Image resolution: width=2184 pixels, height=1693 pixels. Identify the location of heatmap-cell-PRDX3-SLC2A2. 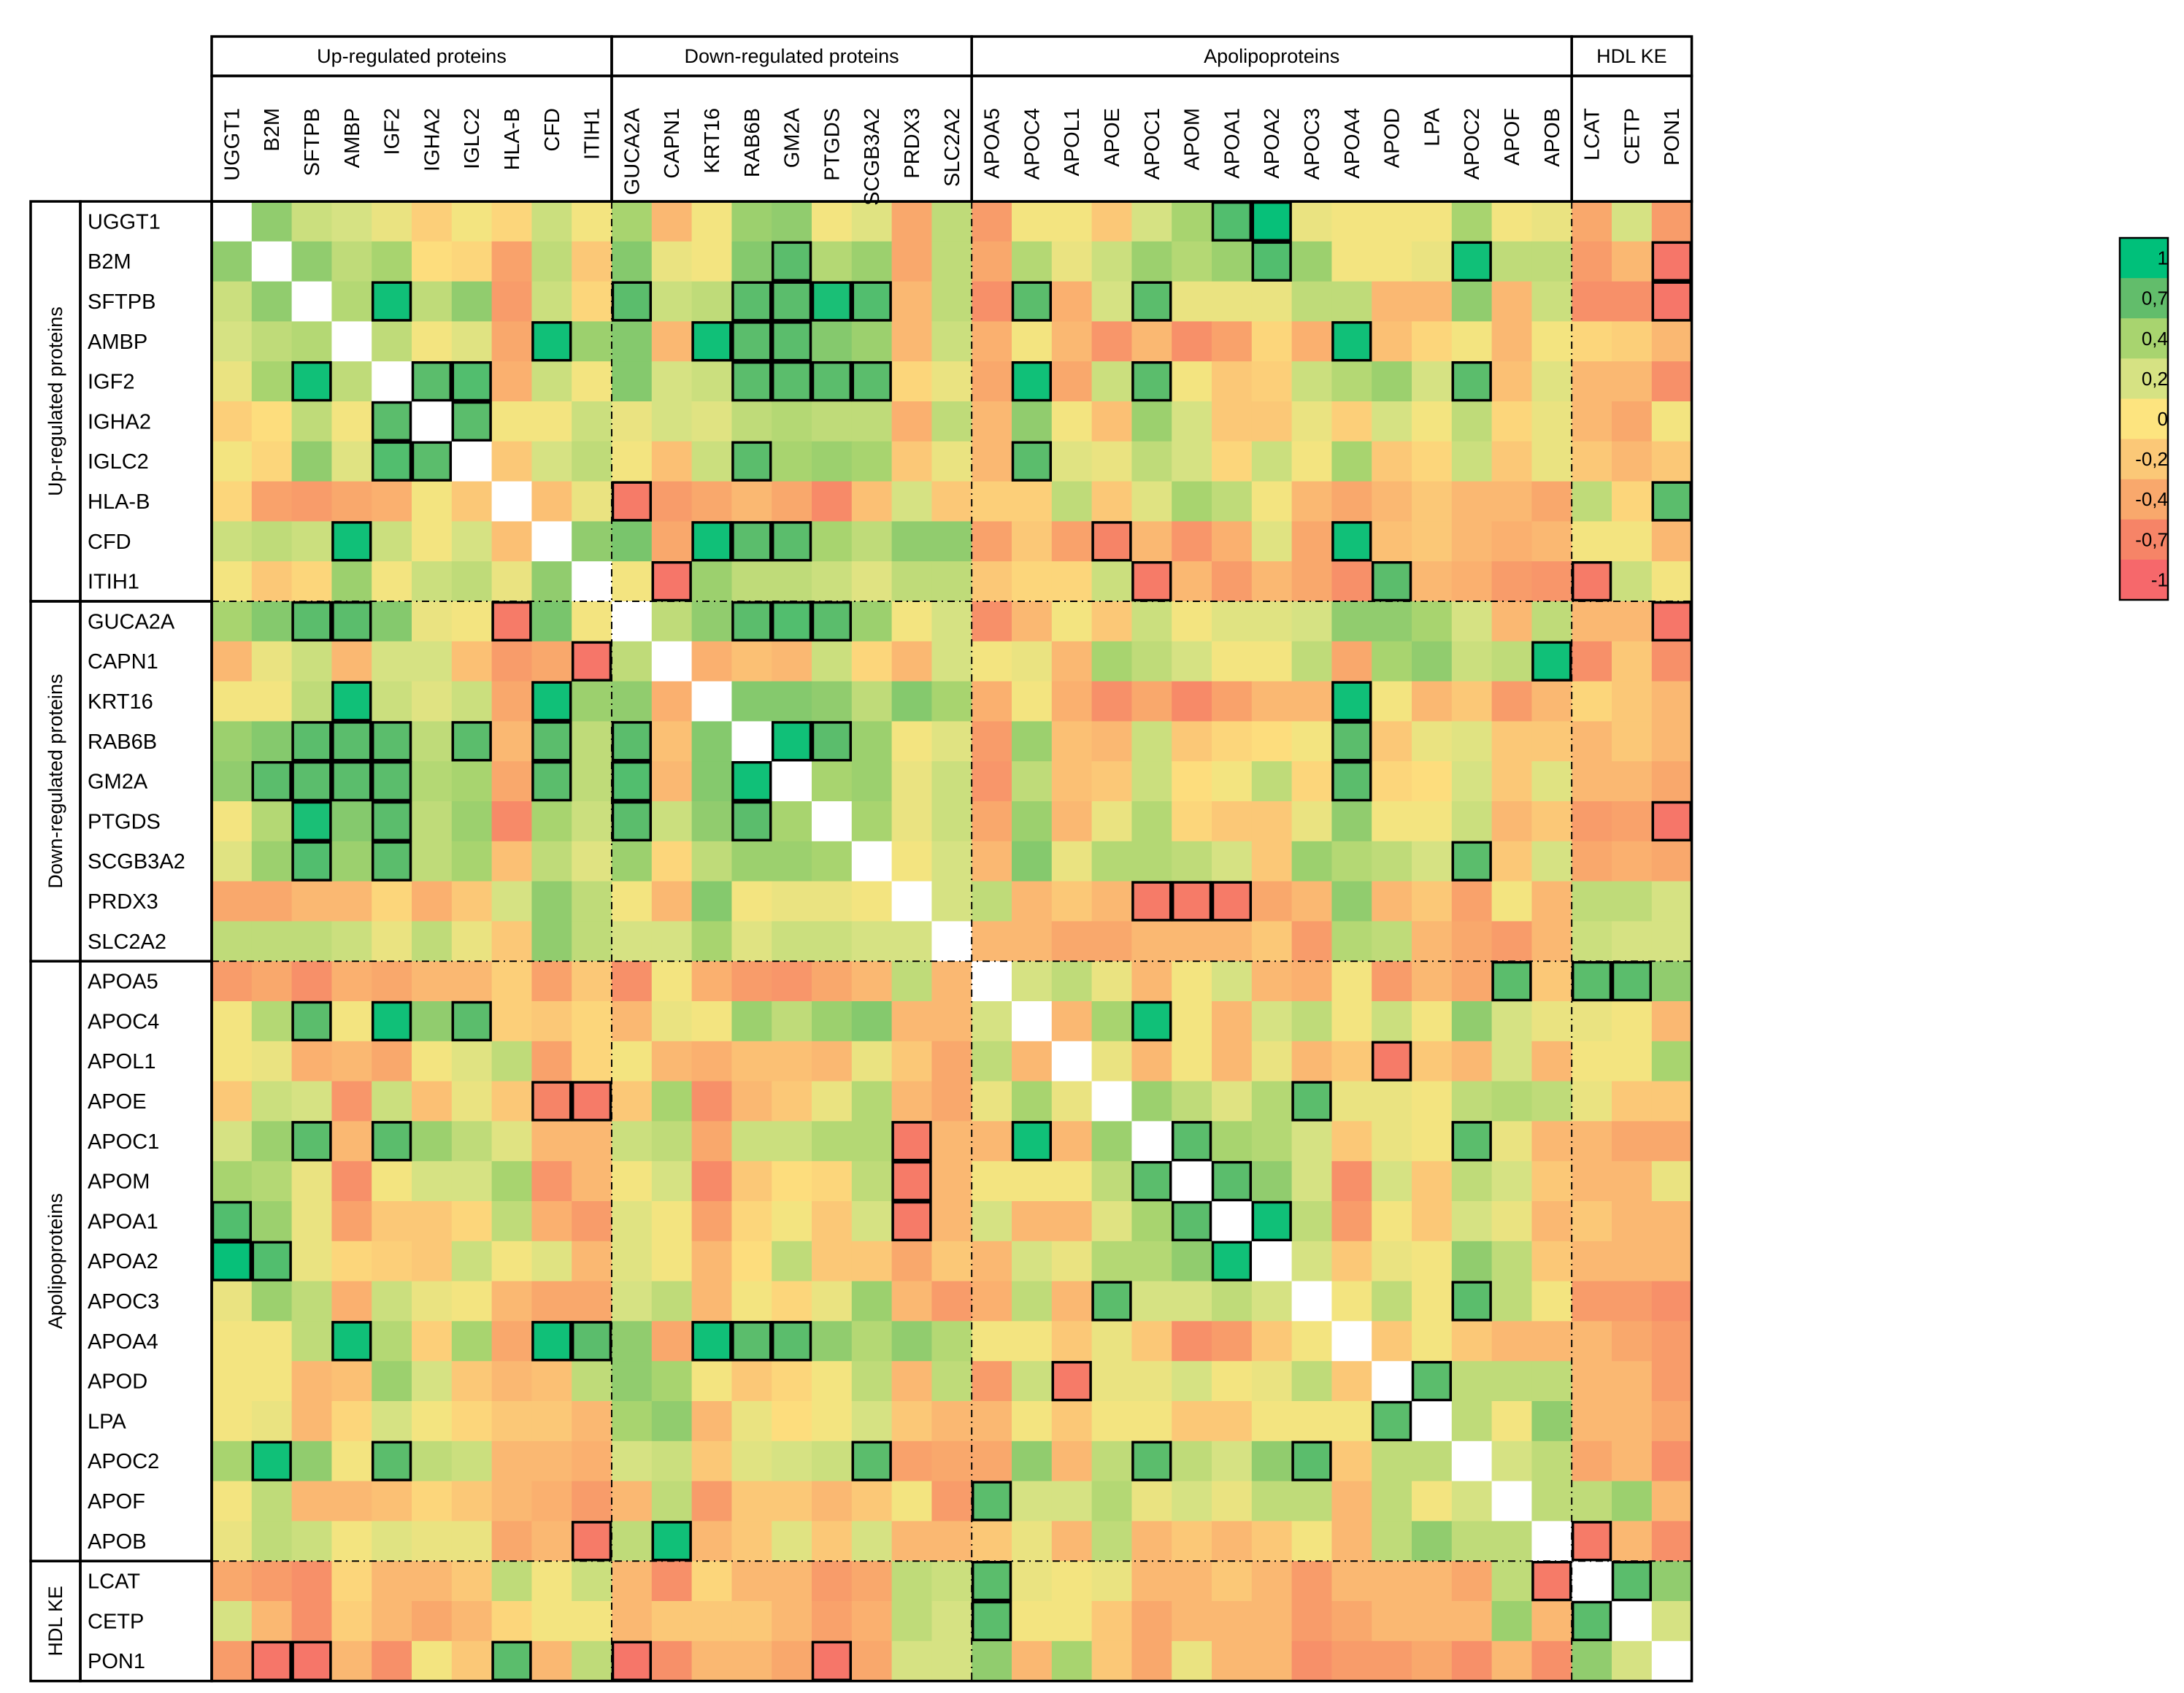
(951, 901).